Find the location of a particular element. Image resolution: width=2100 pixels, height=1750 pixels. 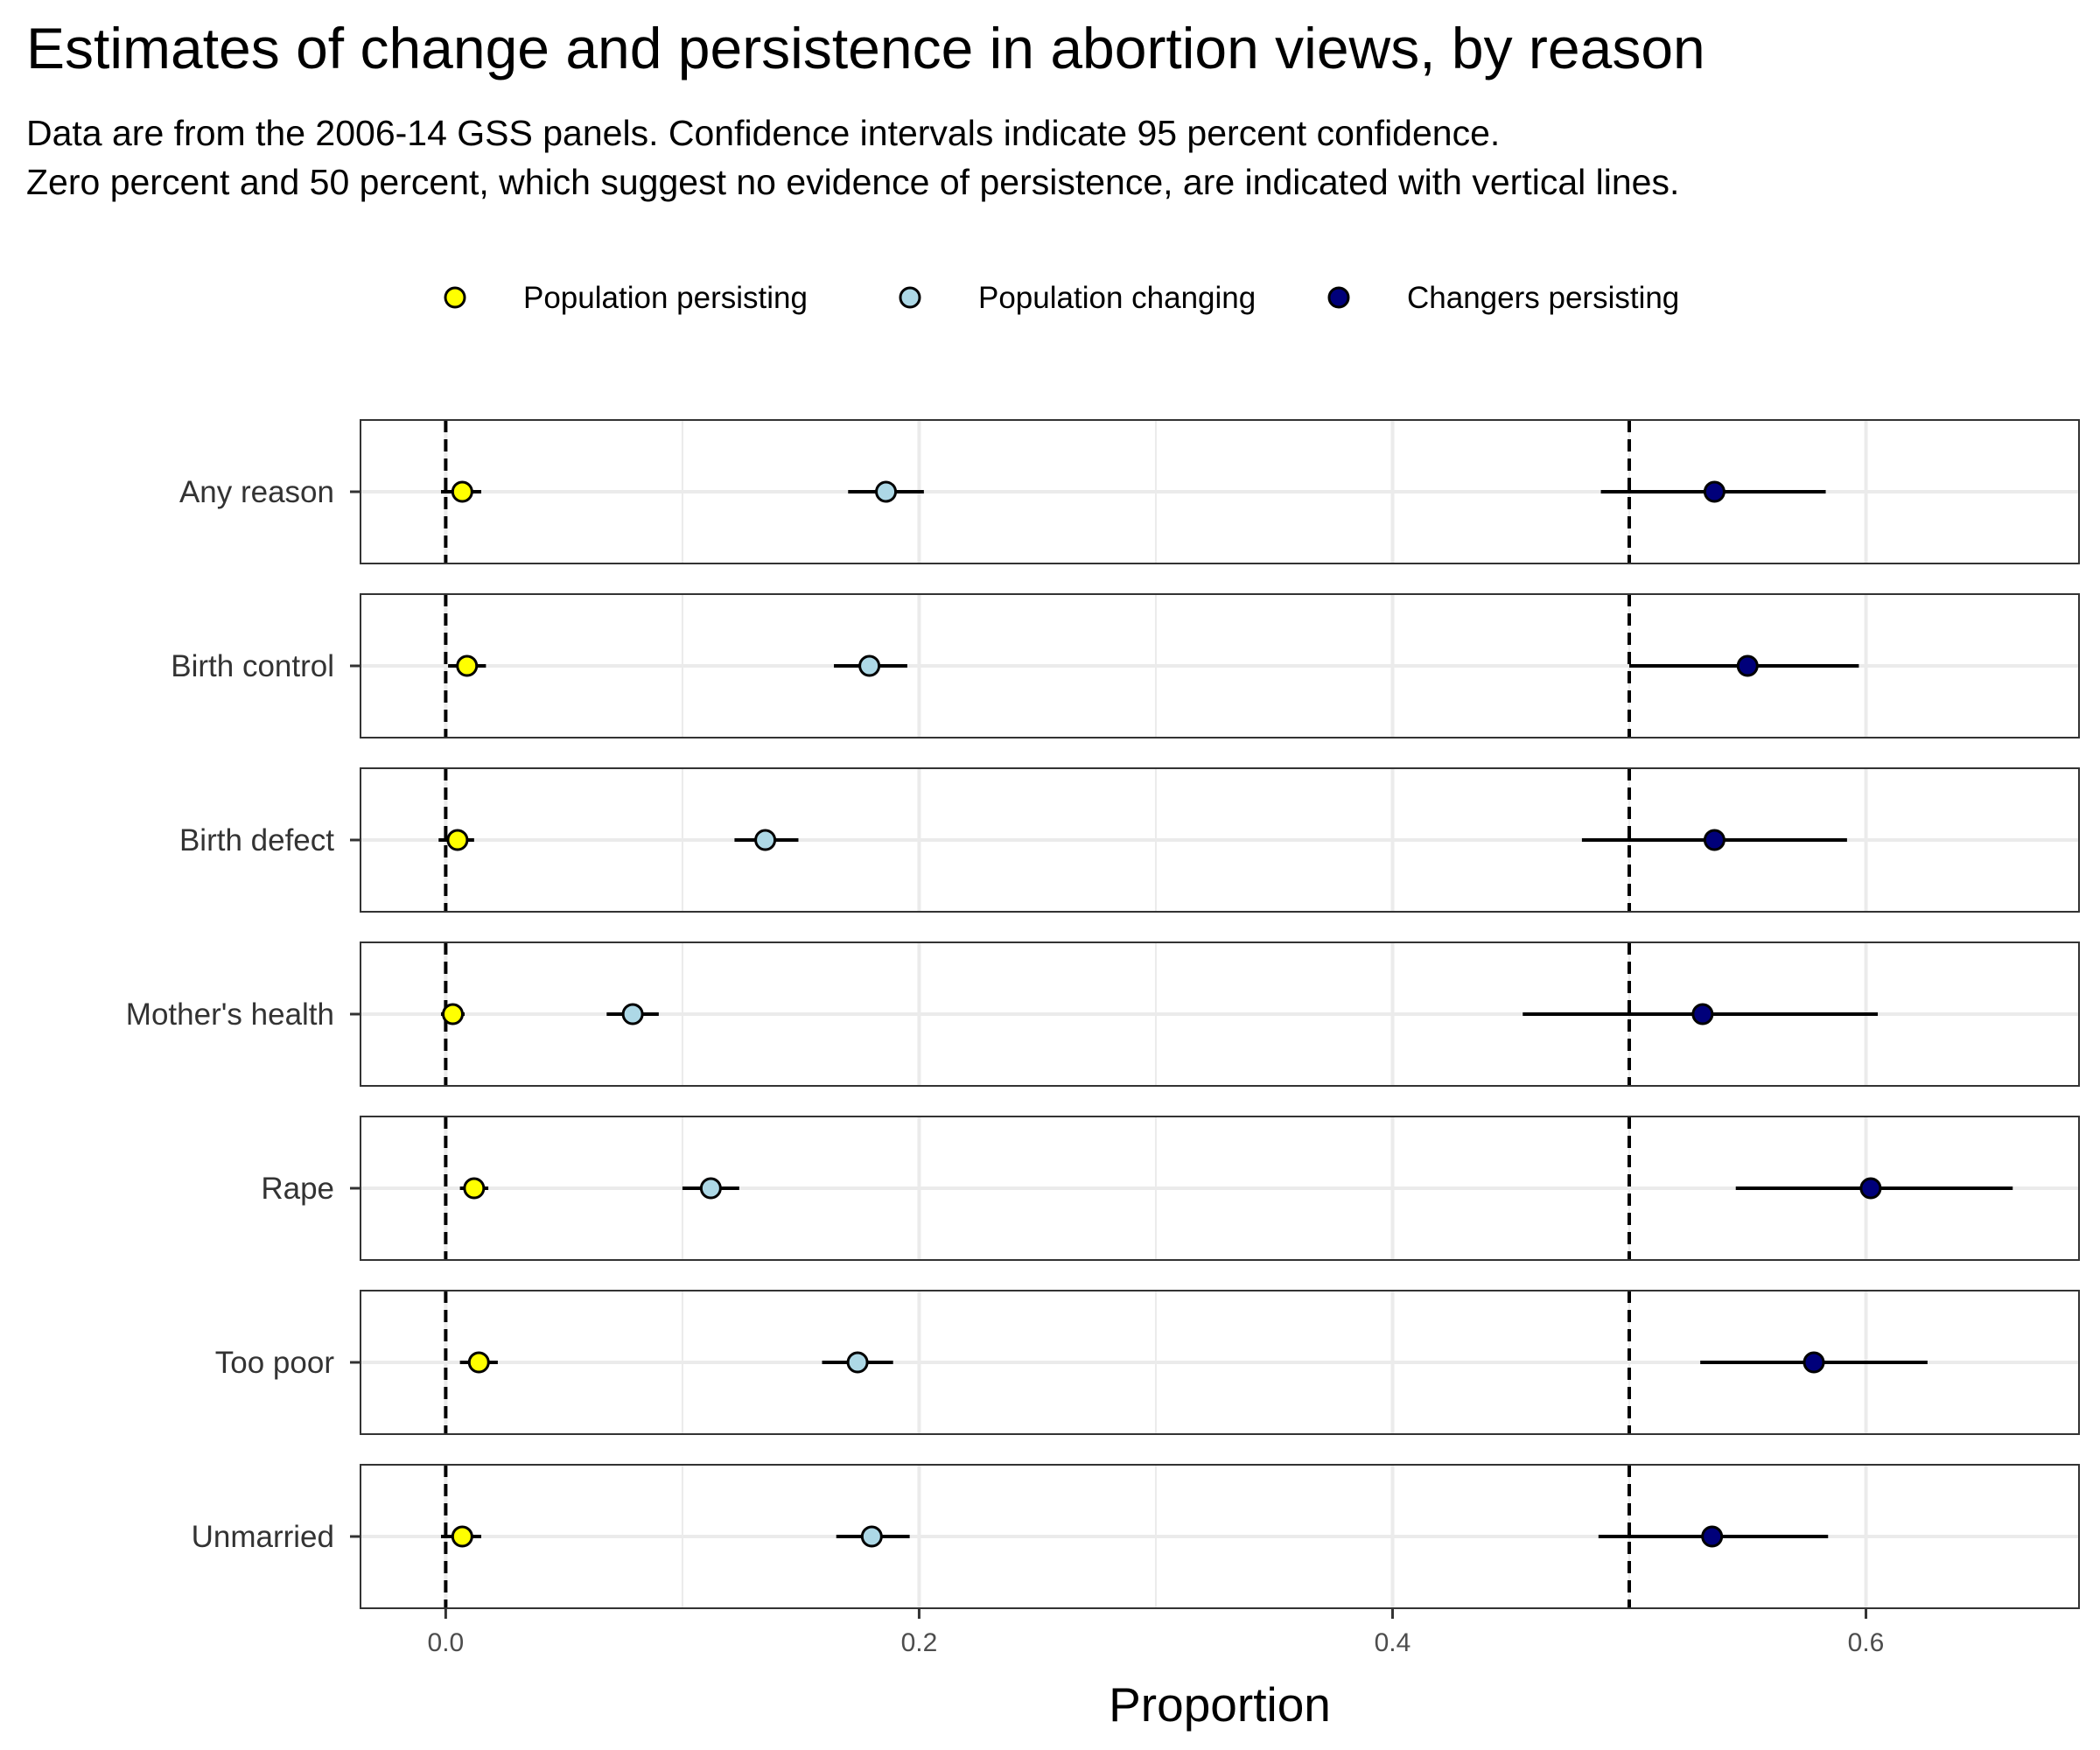

legend-label-population-changing: Population changing is located at coordinates (1117, 298).